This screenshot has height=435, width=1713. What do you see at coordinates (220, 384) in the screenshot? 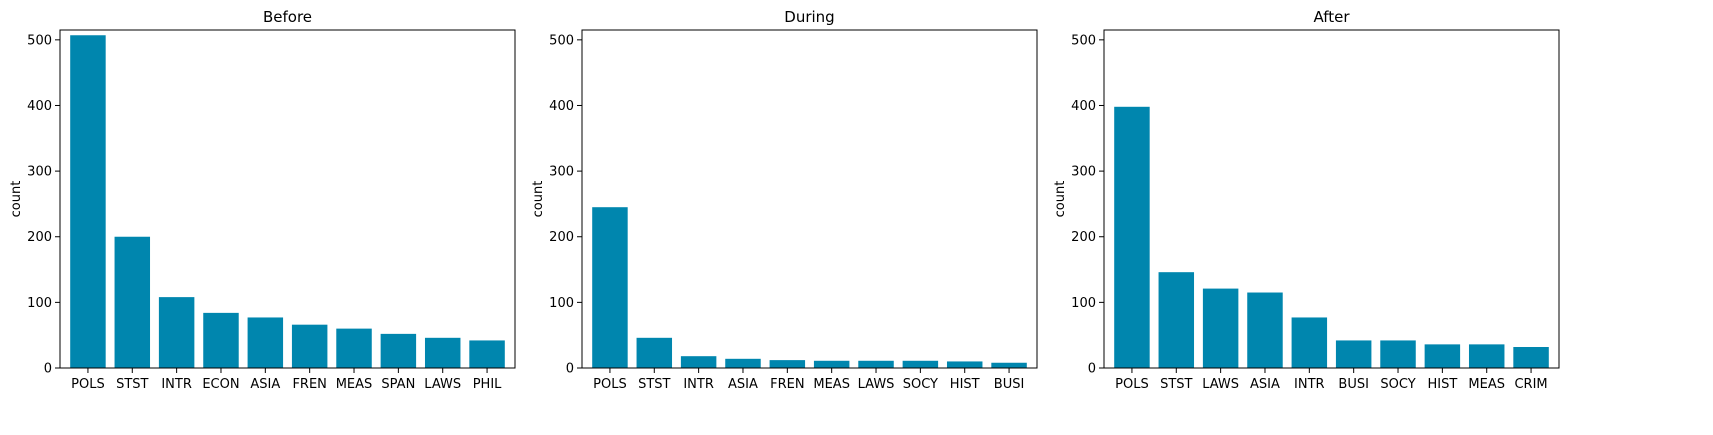
I see `x-tick-label: ECON` at bounding box center [220, 384].